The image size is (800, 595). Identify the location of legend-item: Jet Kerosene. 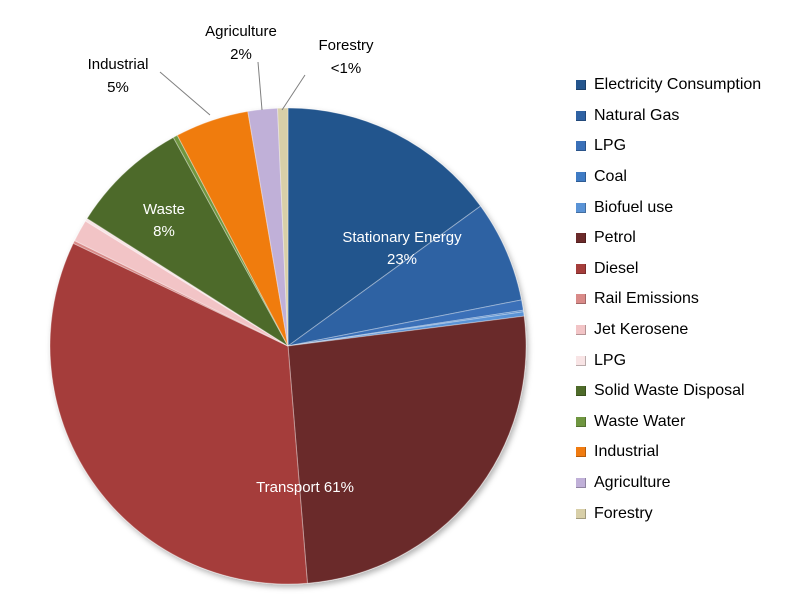
(668, 330).